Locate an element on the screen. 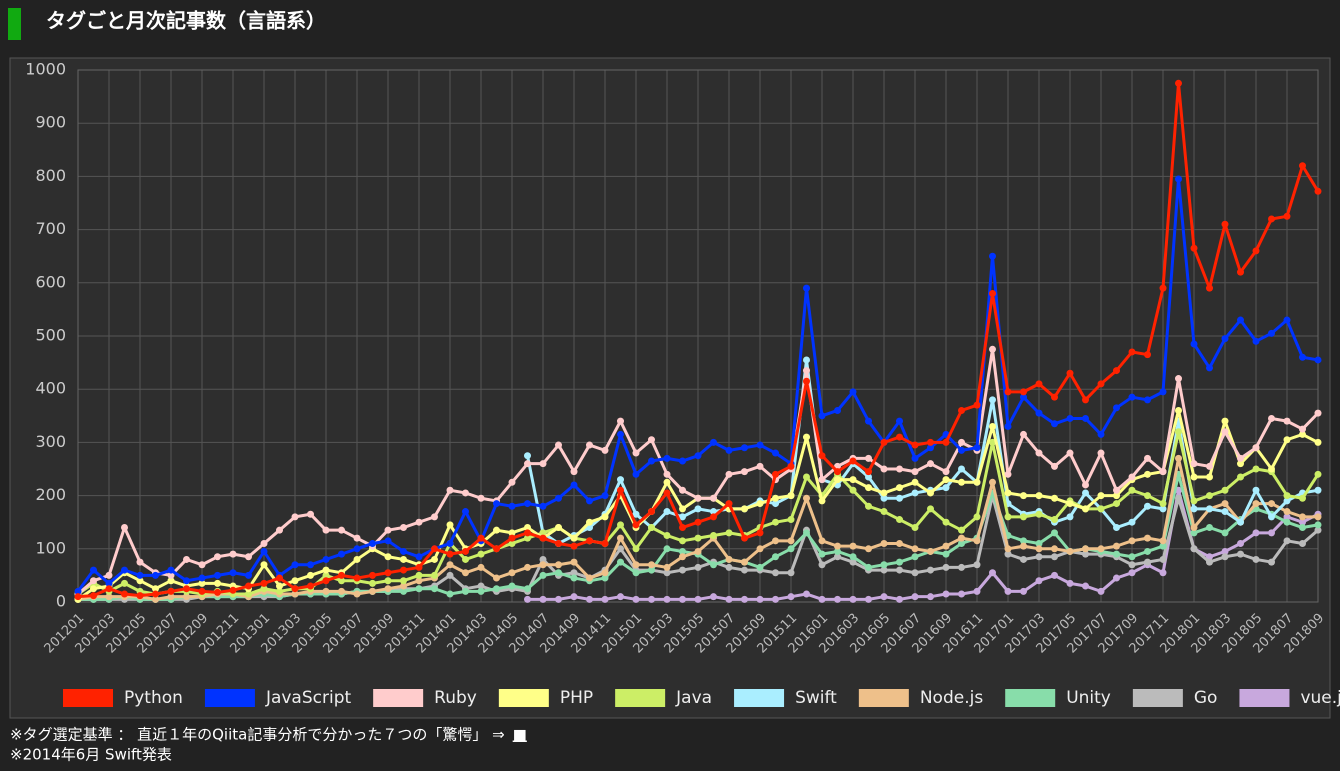 The height and width of the screenshot is (771, 1340). y-tick-label: 0 is located at coordinates (61, 601).